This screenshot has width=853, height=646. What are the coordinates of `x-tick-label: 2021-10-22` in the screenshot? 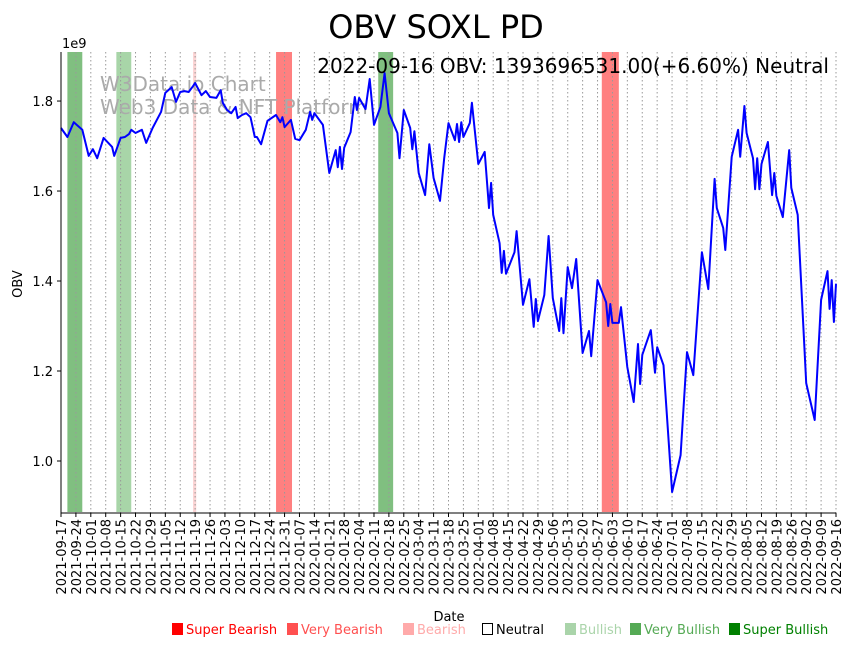 It's located at (137, 557).